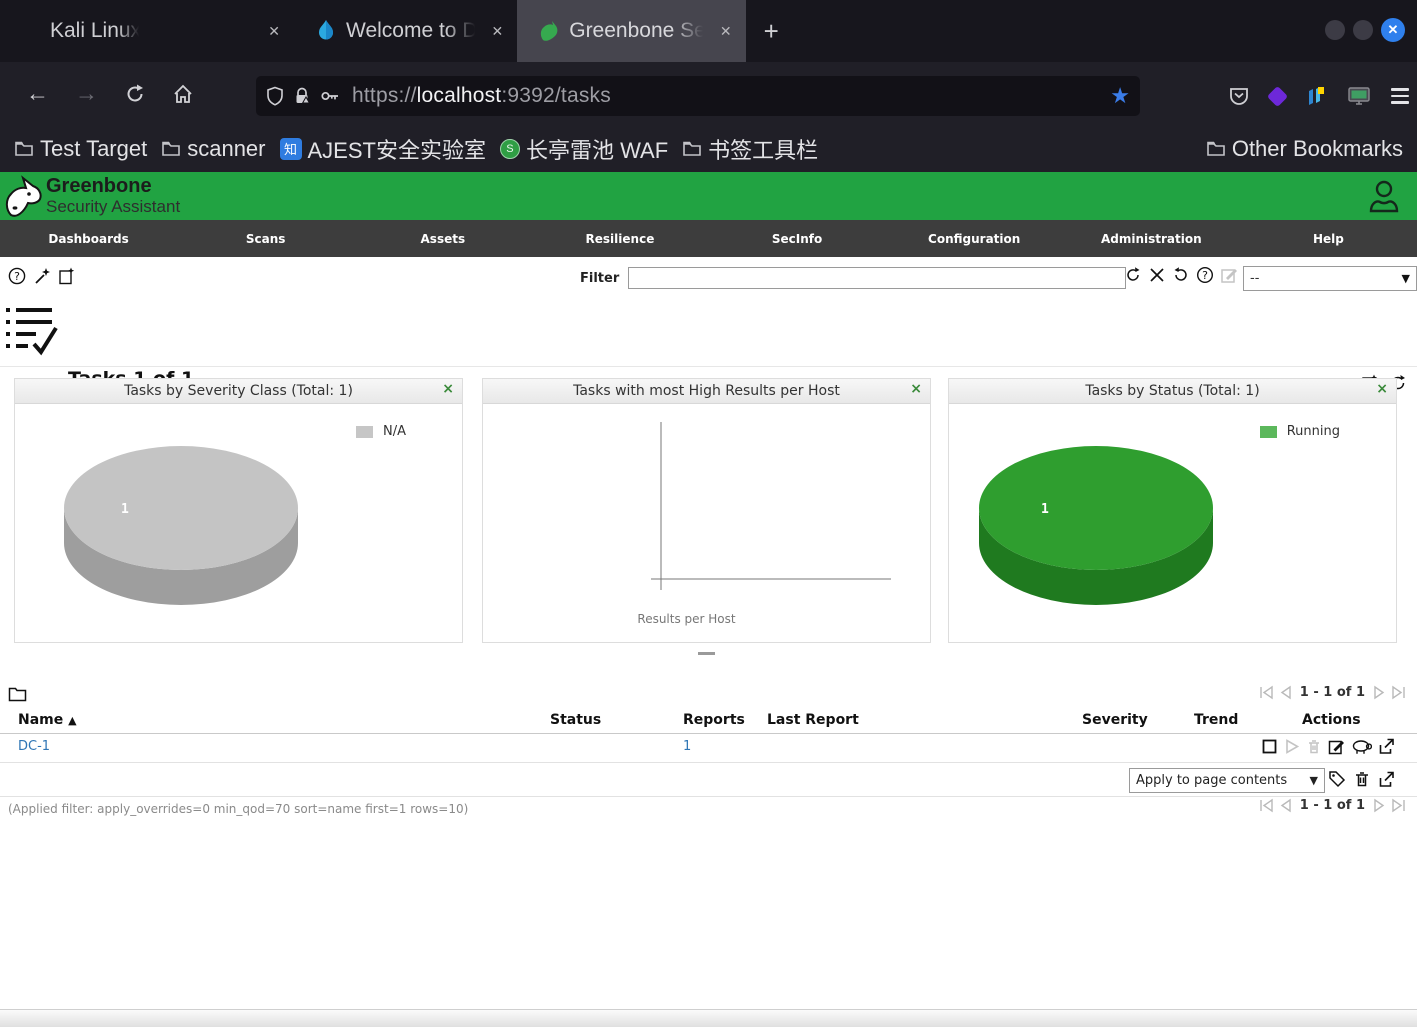 The image size is (1417, 1027). I want to click on edit-task-icon, so click(1336, 746).